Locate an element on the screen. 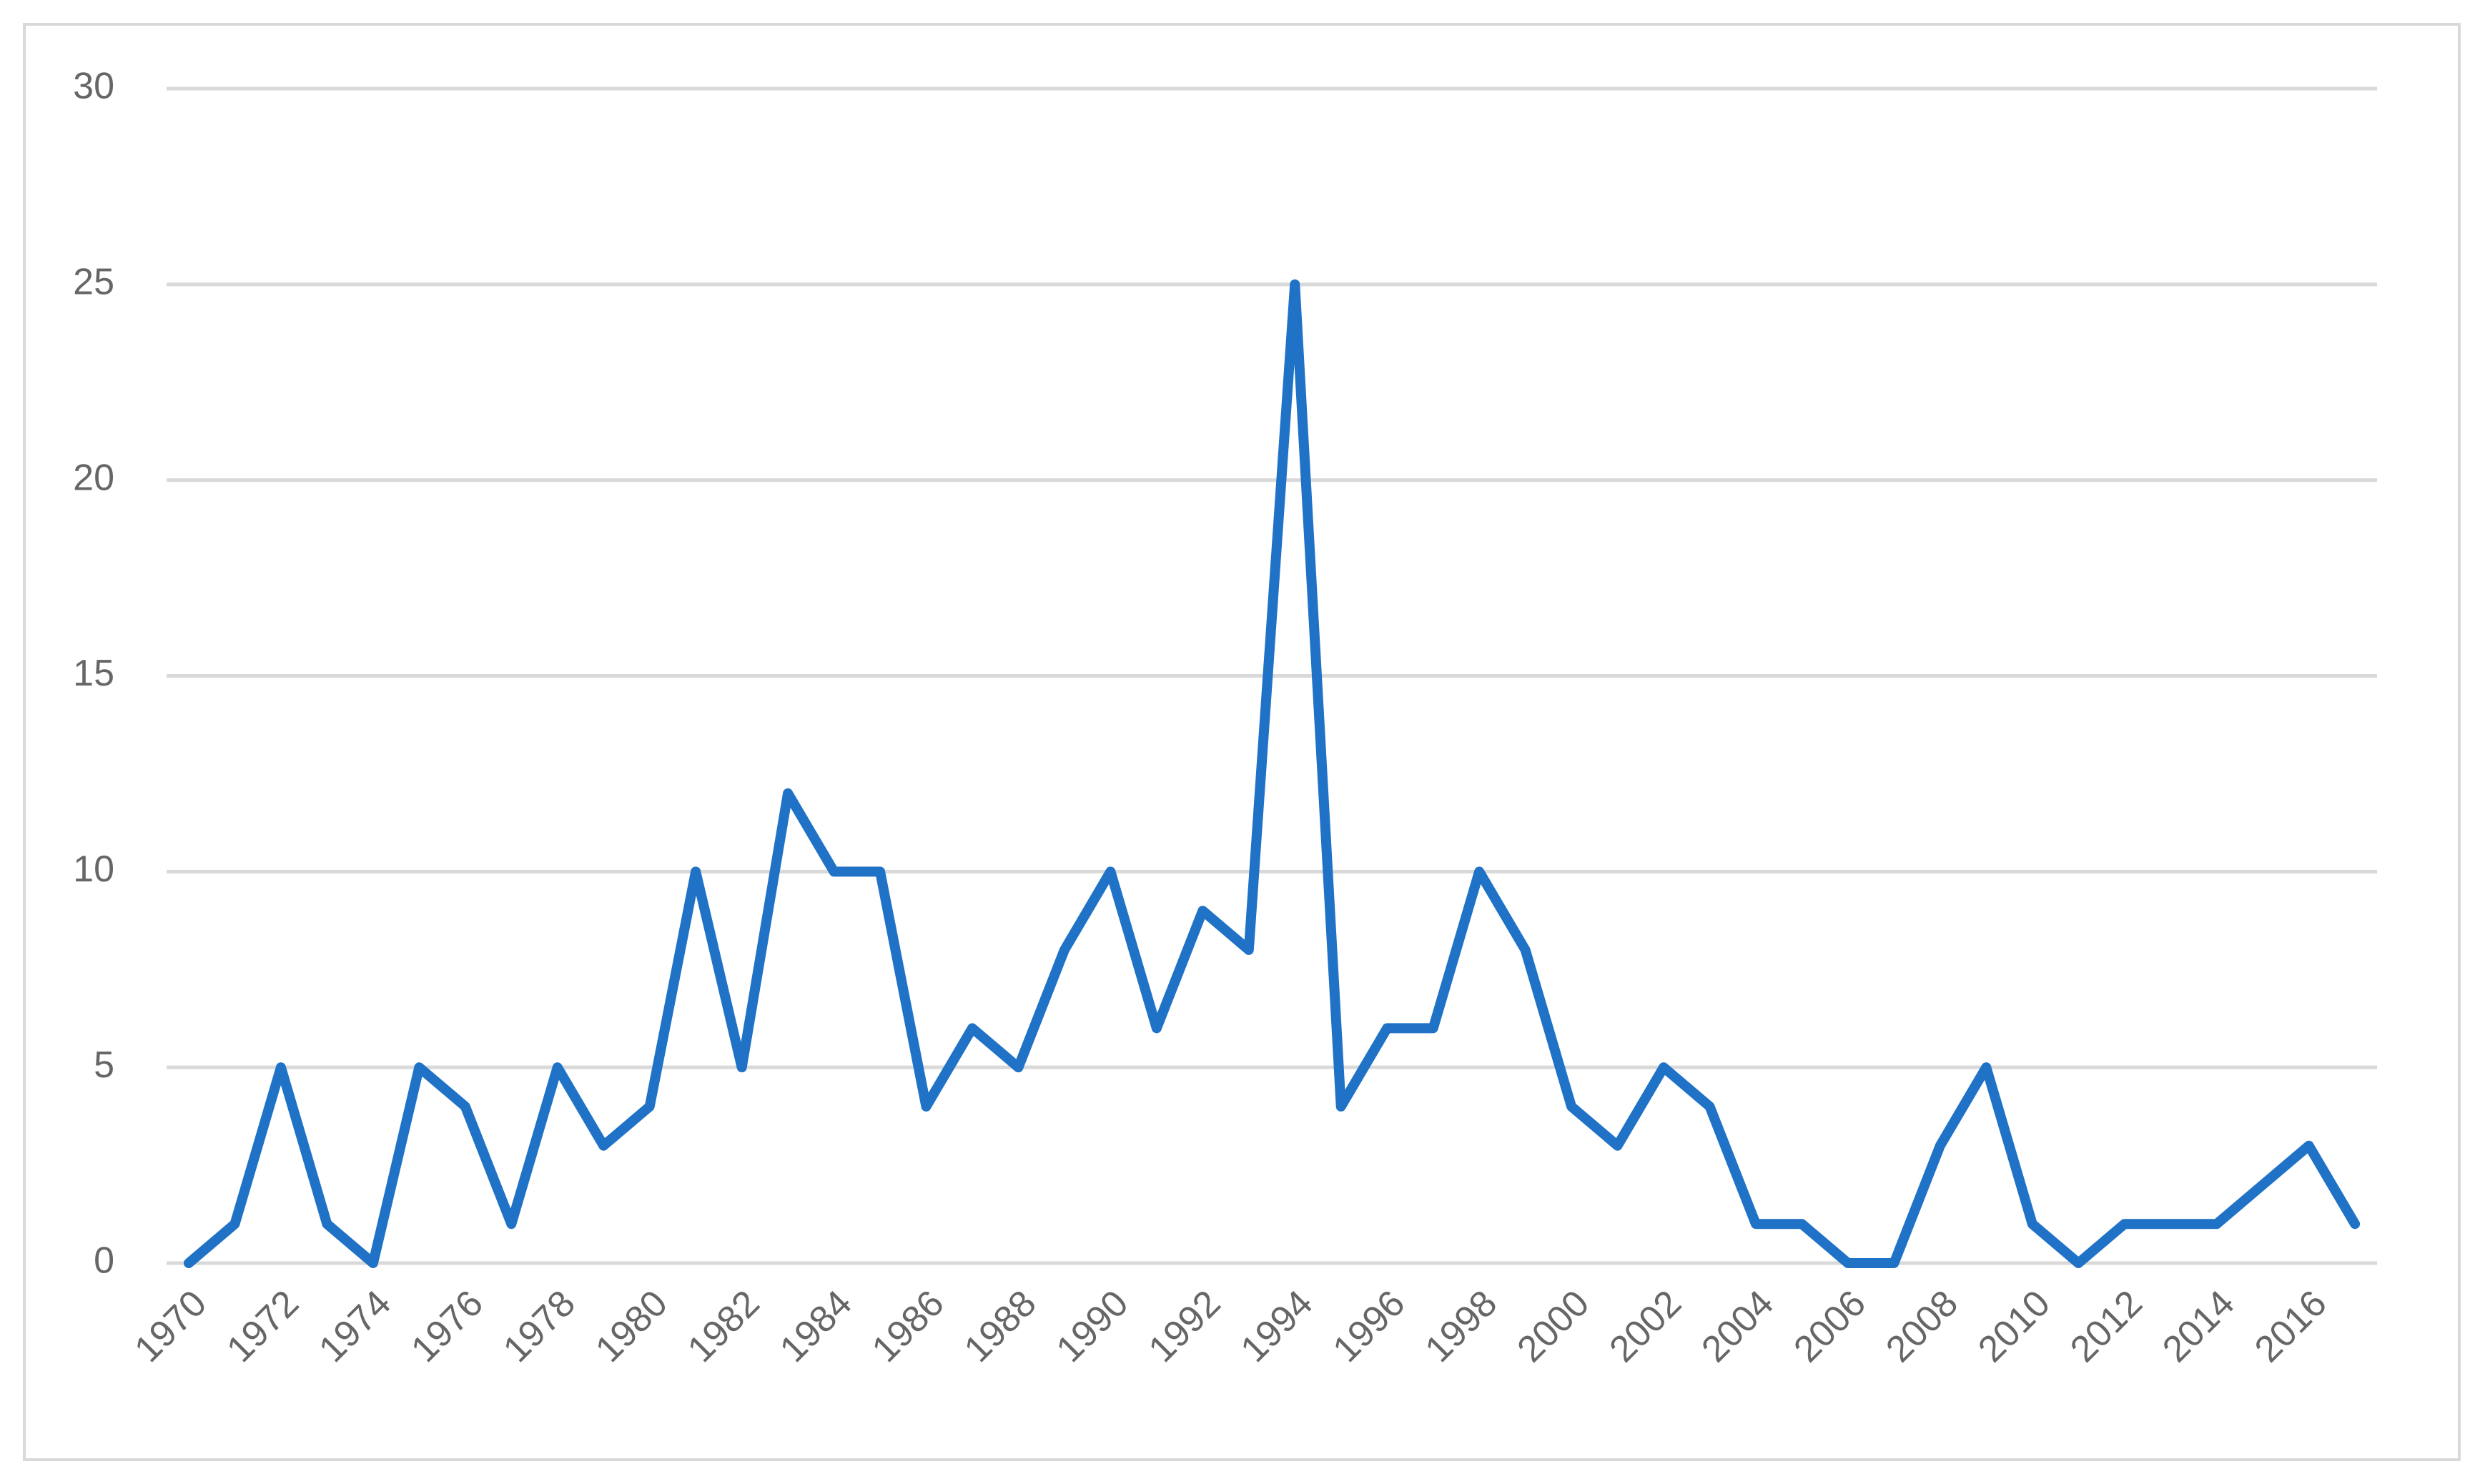 The image size is (2485, 1484). y-tick-label: 30 is located at coordinates (94, 86).